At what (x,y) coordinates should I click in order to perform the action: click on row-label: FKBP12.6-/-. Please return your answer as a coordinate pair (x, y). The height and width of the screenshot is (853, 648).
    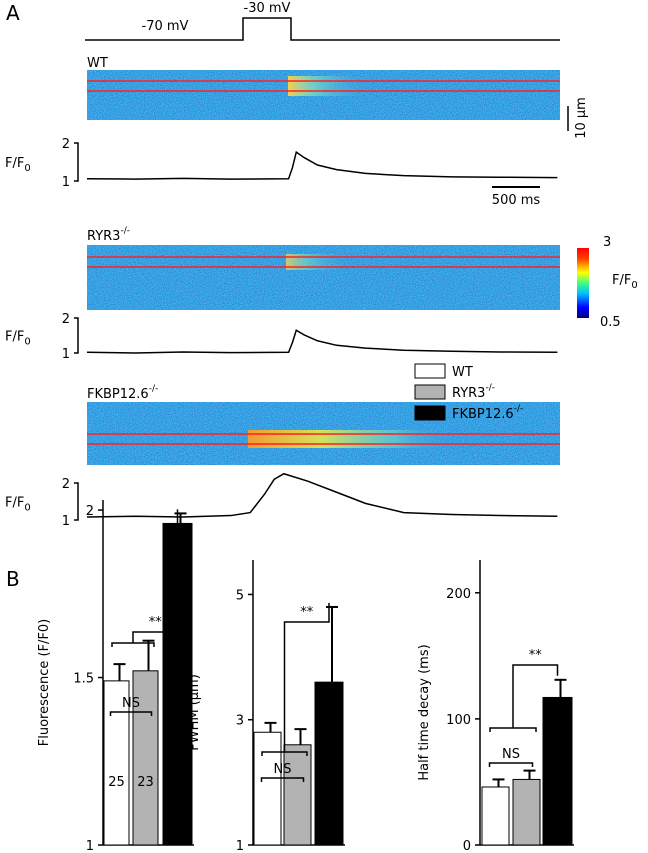
    Looking at the image, I should click on (122, 393).